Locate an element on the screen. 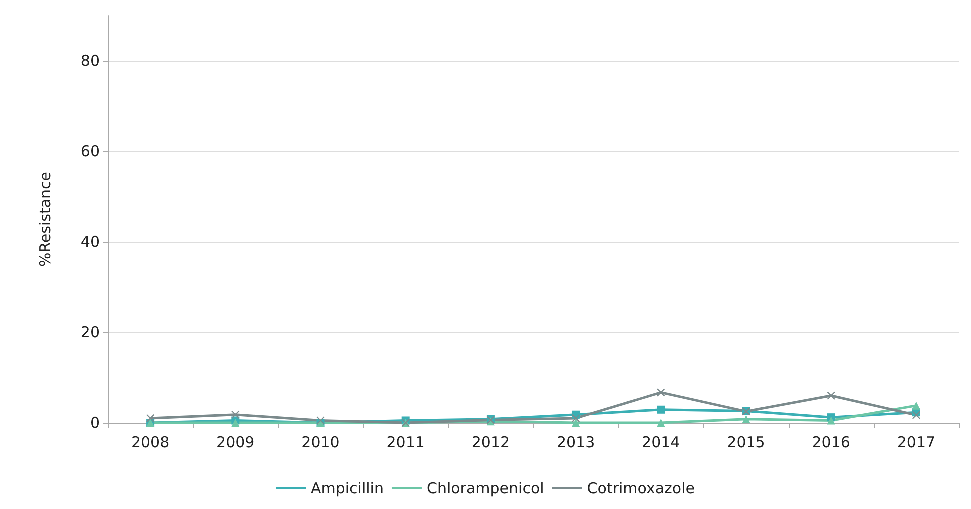 This screenshot has height=509, width=971. x-tick-label: 2015 is located at coordinates (746, 443).